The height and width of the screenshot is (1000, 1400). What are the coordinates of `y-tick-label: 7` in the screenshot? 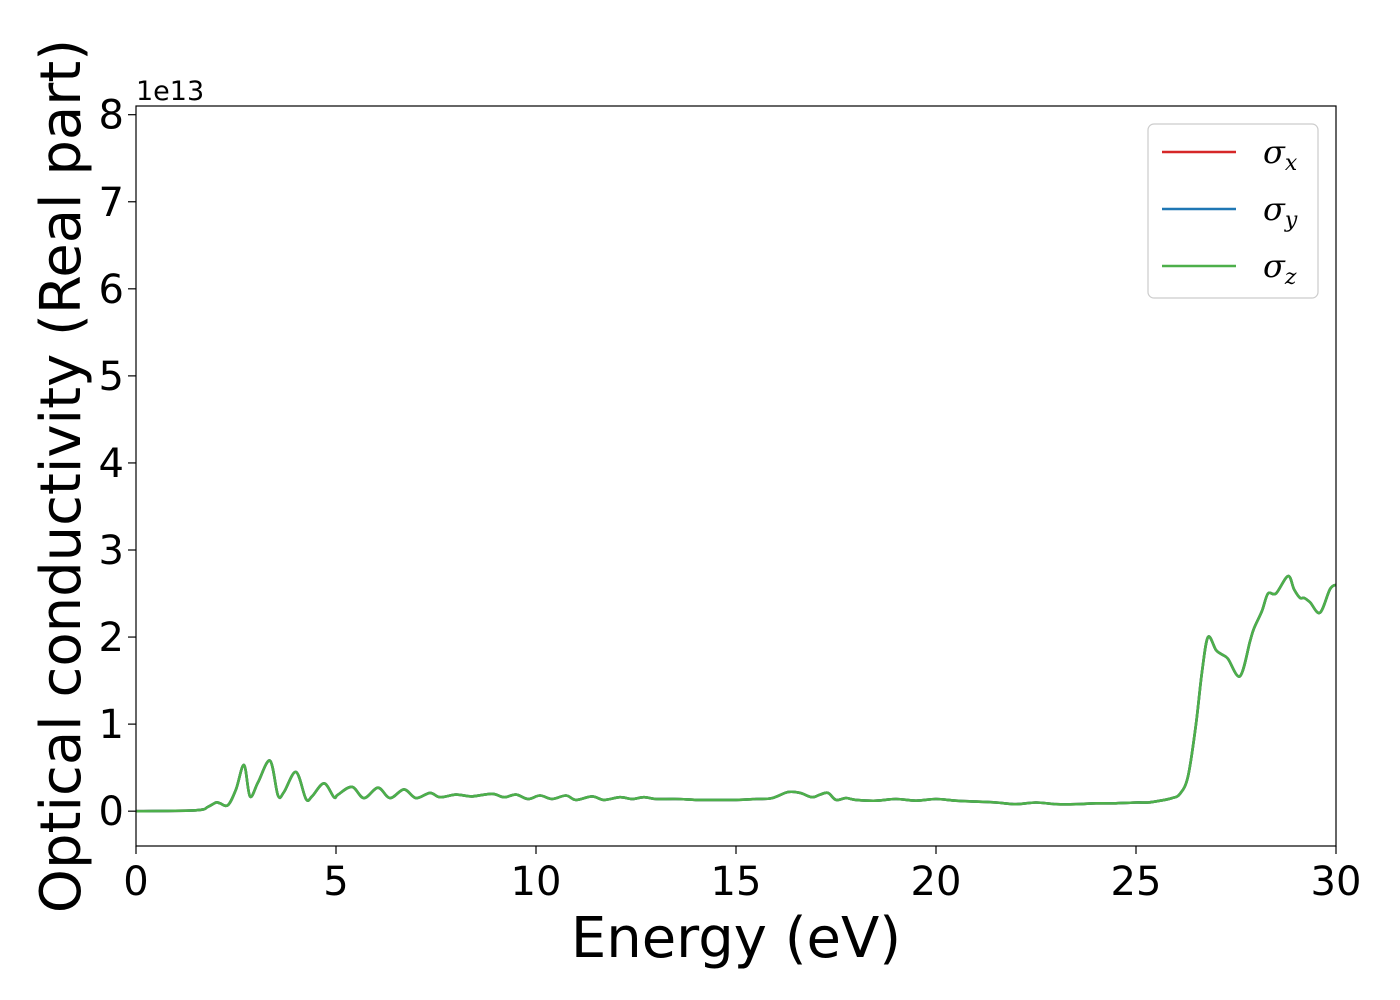 It's located at (111, 203).